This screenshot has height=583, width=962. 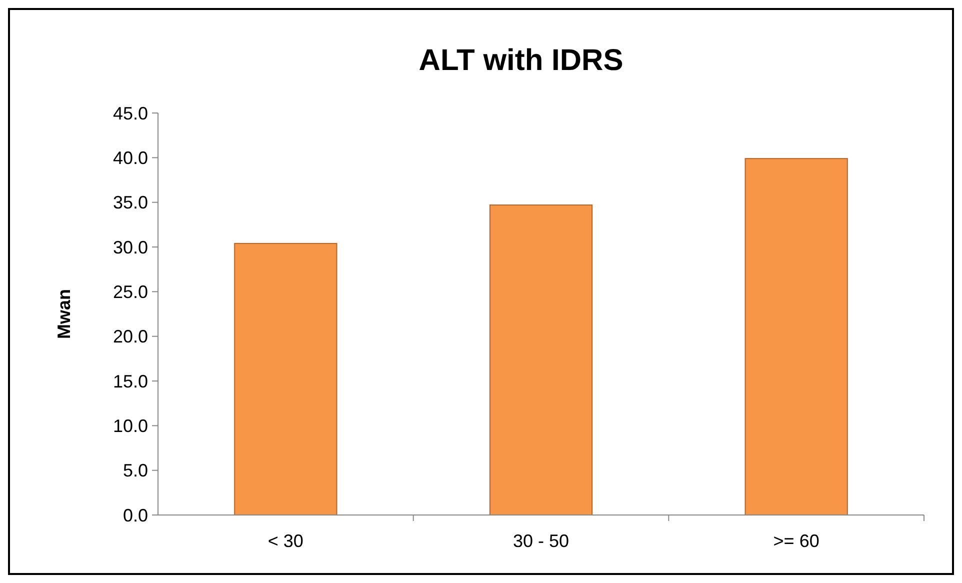 I want to click on y-tick-label: 30.0, so click(x=130, y=247).